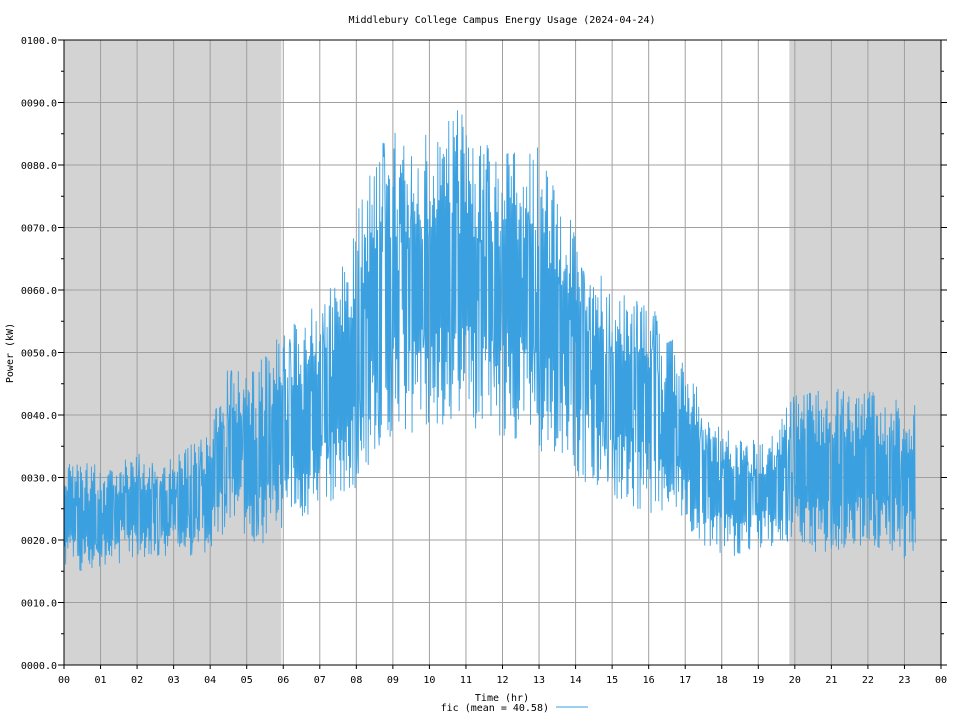 Image resolution: width=960 pixels, height=720 pixels. What do you see at coordinates (495, 708) in the screenshot?
I see `legend-label: fic (mean = 40.58)` at bounding box center [495, 708].